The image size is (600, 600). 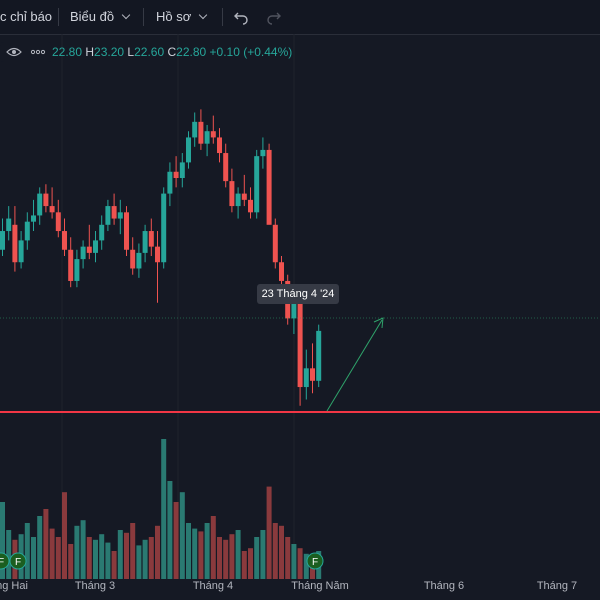 What do you see at coordinates (26, 52) in the screenshot?
I see `legend-controls` at bounding box center [26, 52].